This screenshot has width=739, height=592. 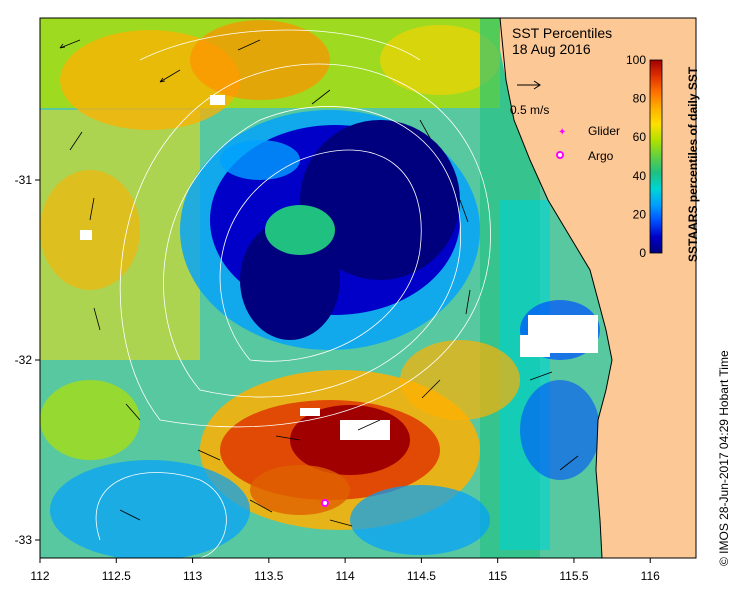 What do you see at coordinates (640, 214) in the screenshot?
I see `colorbar-tick-label: 20` at bounding box center [640, 214].